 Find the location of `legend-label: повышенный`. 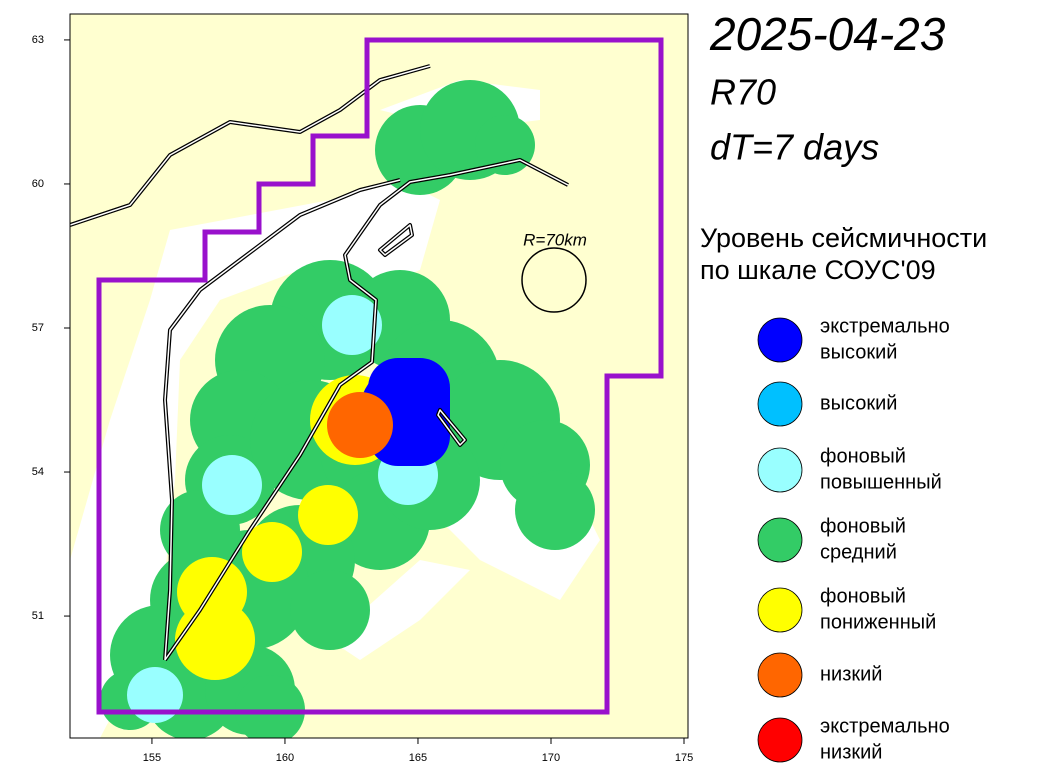

legend-label: повышенный is located at coordinates (881, 482).